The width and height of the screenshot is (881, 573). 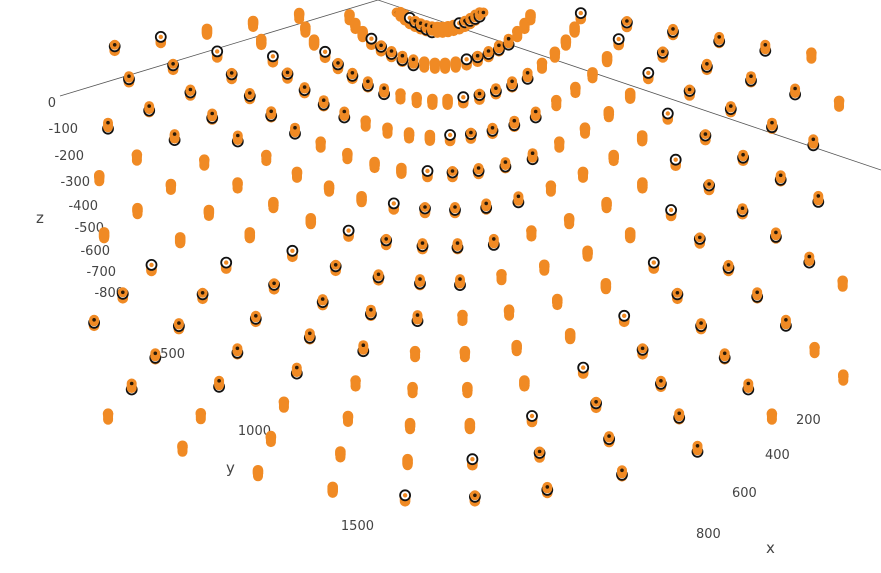 I want to click on y-tick-label: 1000, so click(x=254, y=431).